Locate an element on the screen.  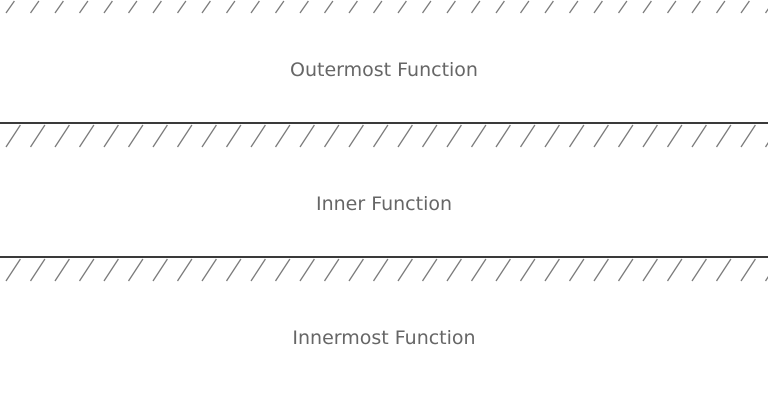
hatch-top-svg is located at coordinates (386, 7).